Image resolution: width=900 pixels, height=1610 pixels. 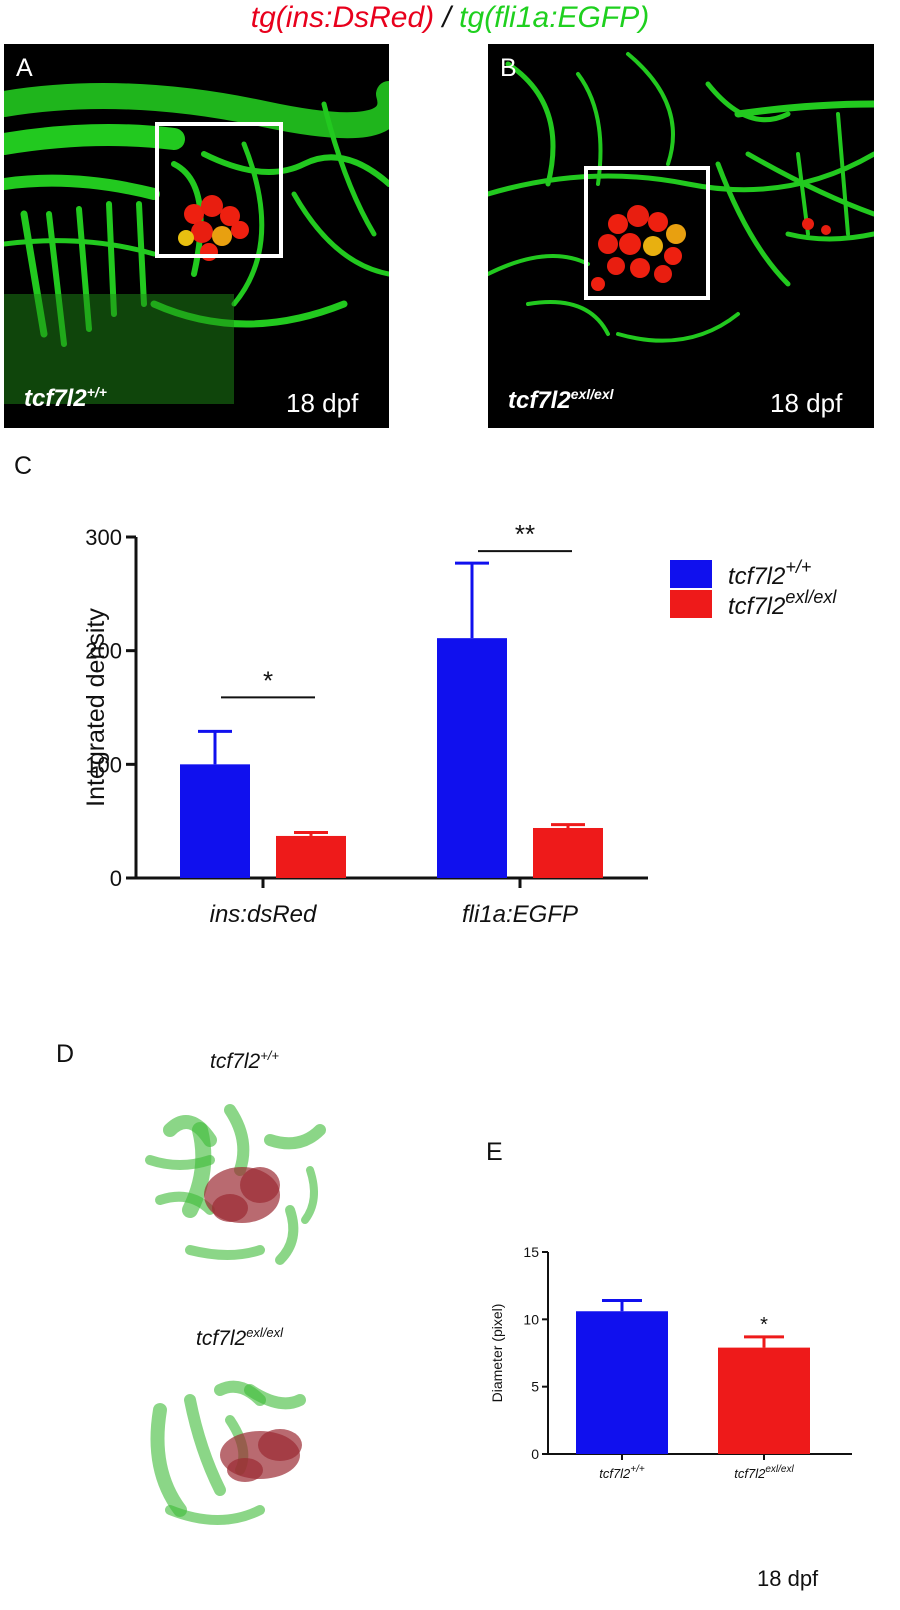 I want to click on e-x-tick-label: tcf7l2+/+, so click(x=622, y=1472).